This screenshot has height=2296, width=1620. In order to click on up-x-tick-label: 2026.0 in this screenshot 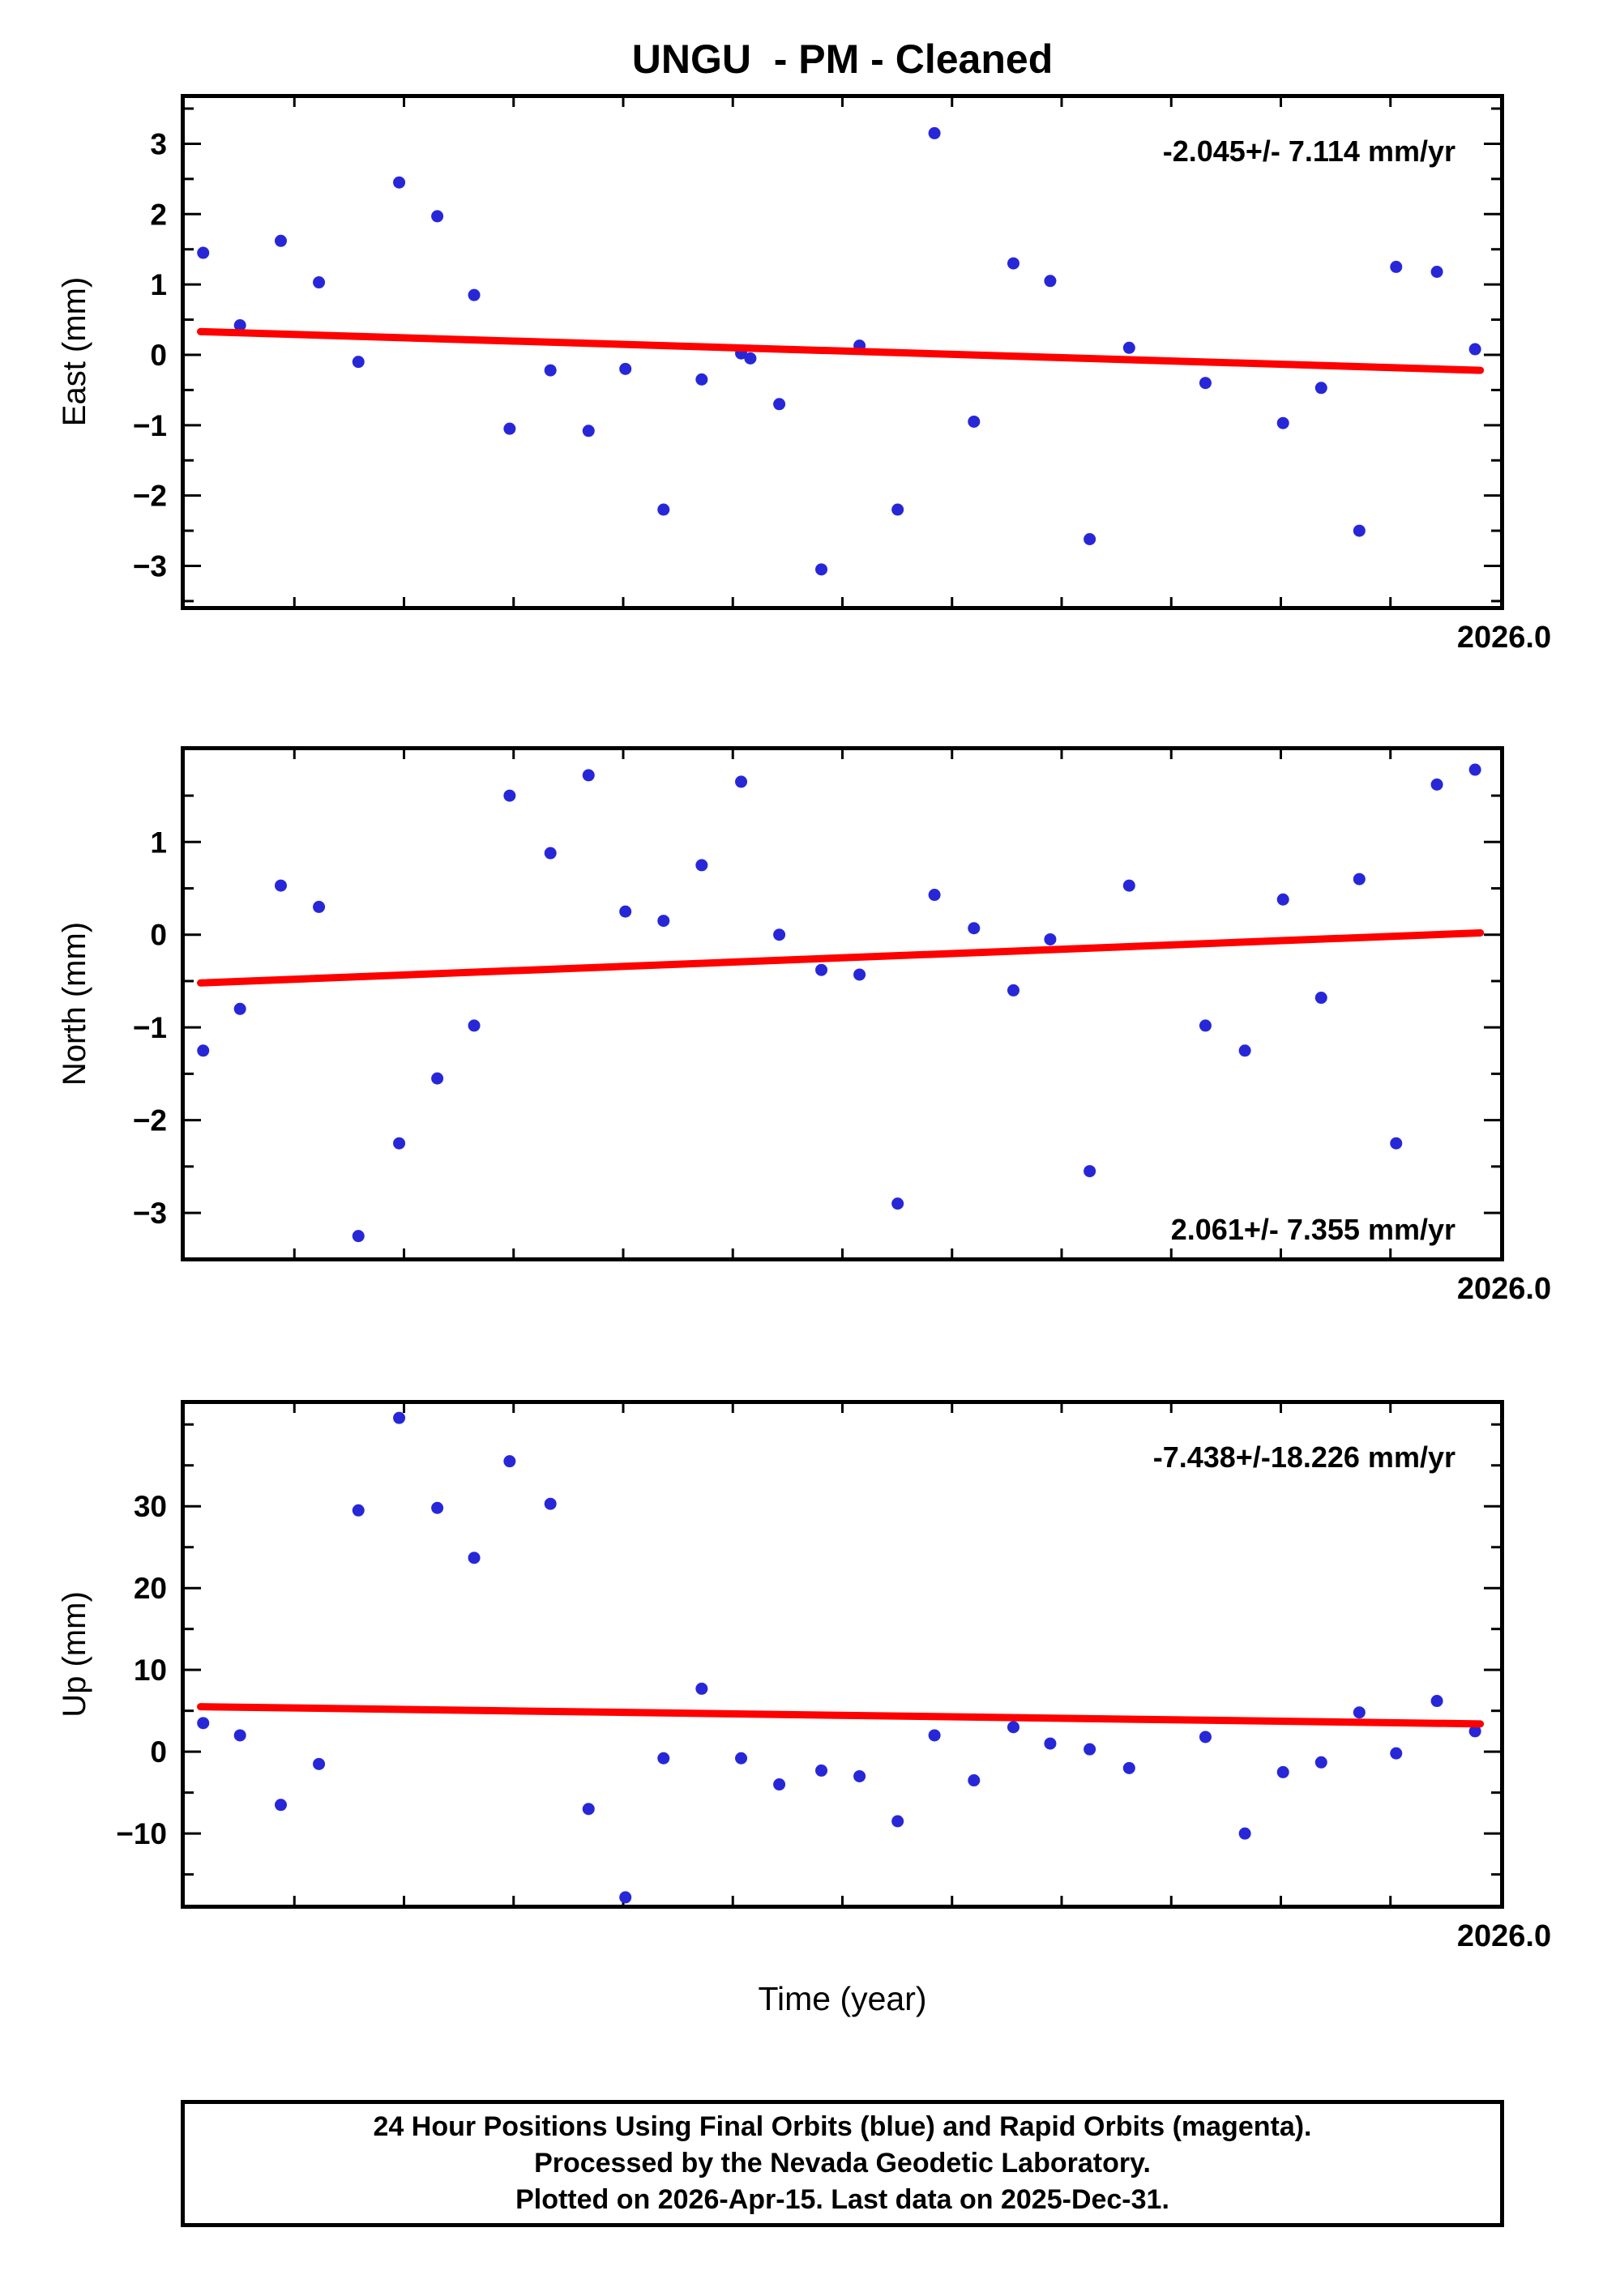, I will do `click(1504, 1936)`.